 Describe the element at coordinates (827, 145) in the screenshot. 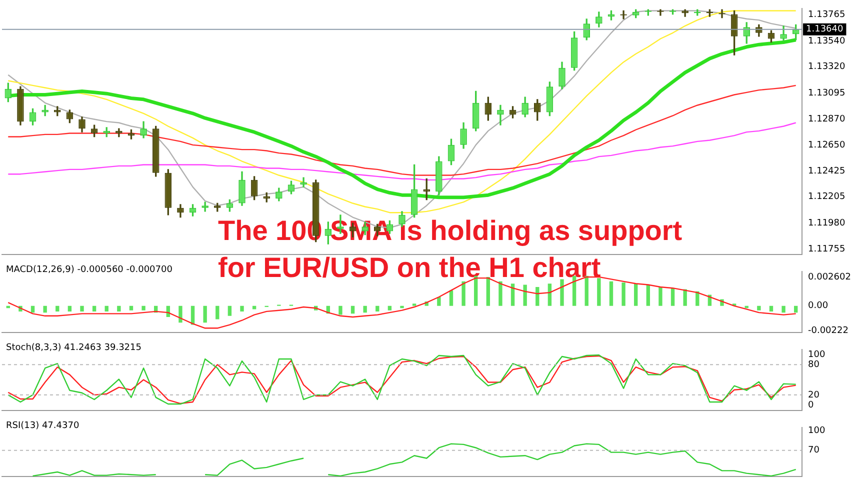

I see `y-tick-label: 1.12650` at that location.